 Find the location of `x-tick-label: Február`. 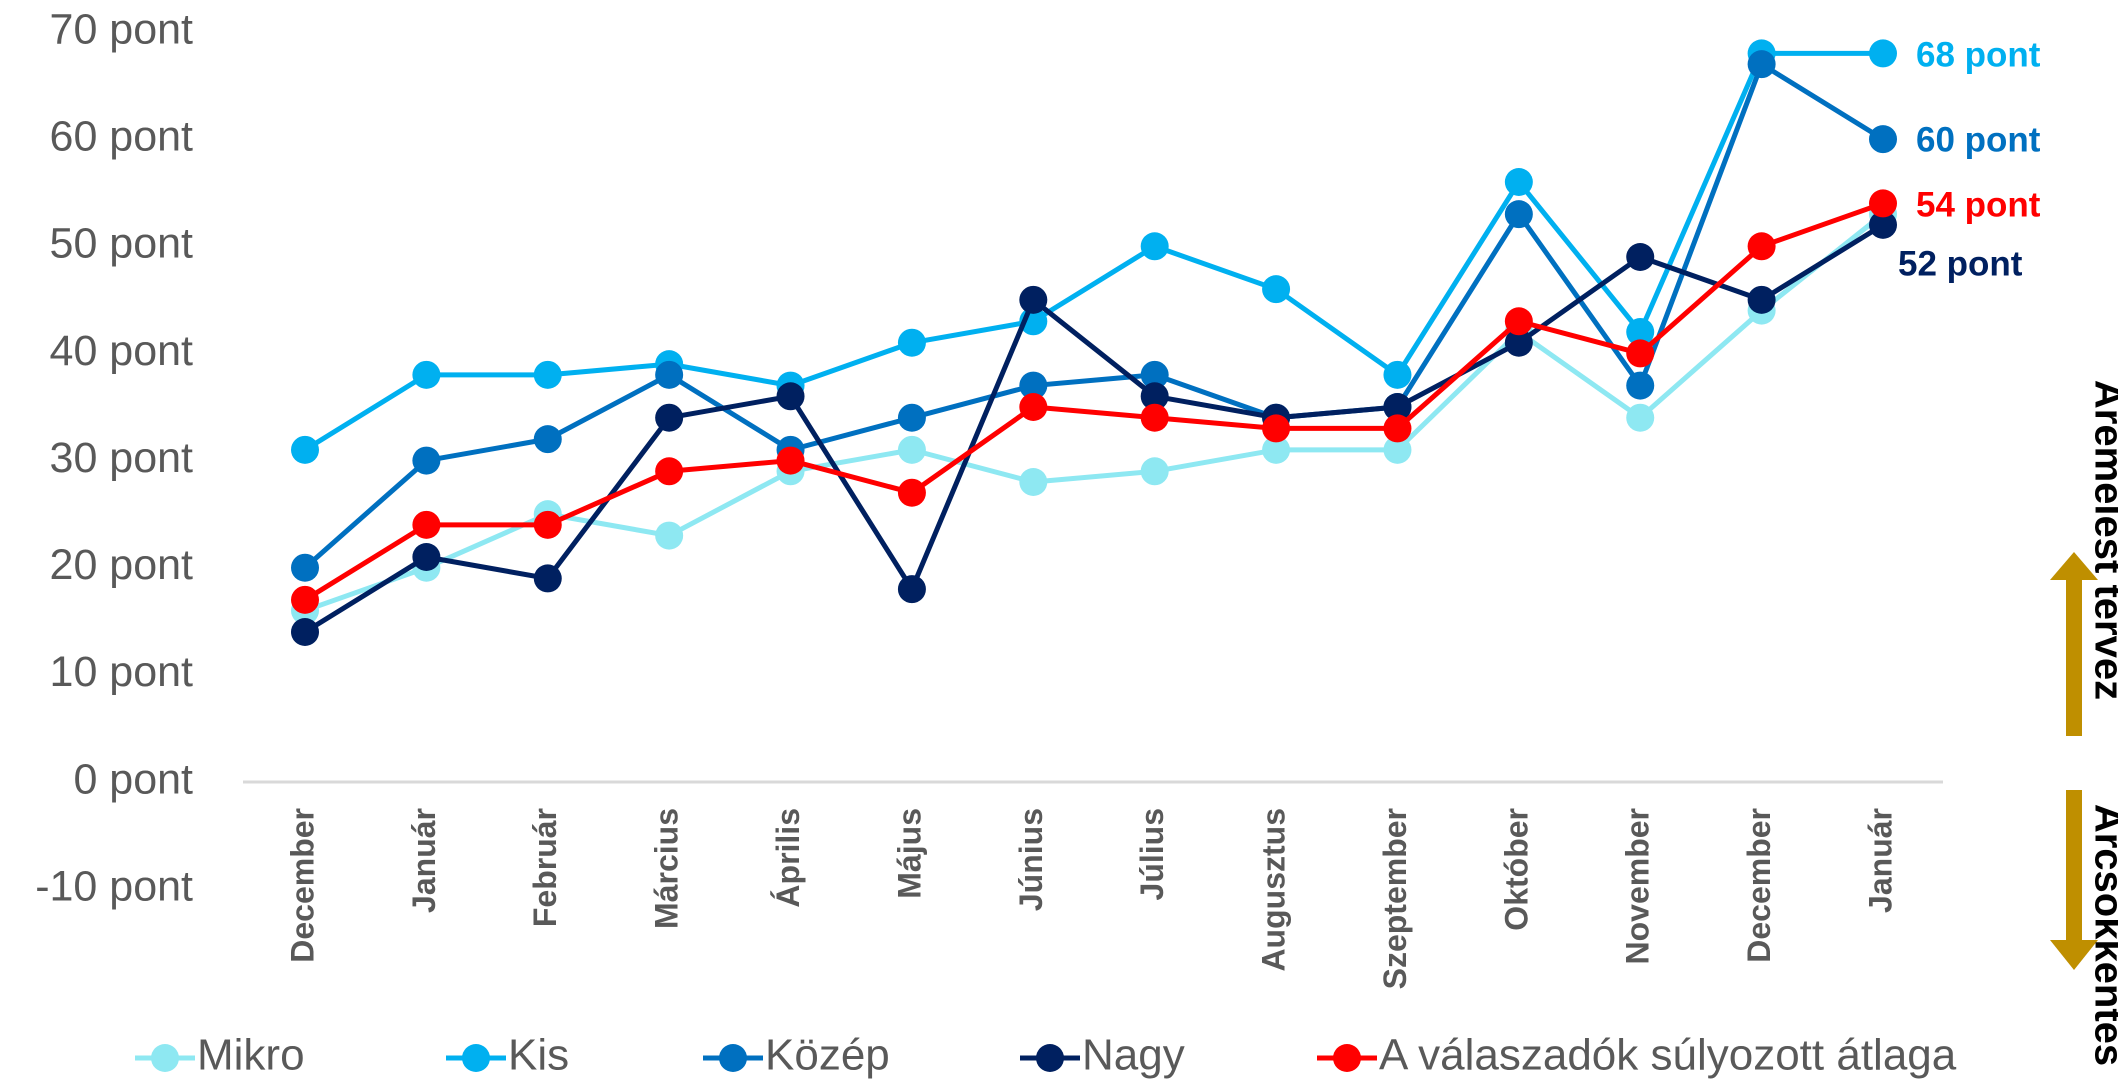

x-tick-label: Február is located at coordinates (545, 867).